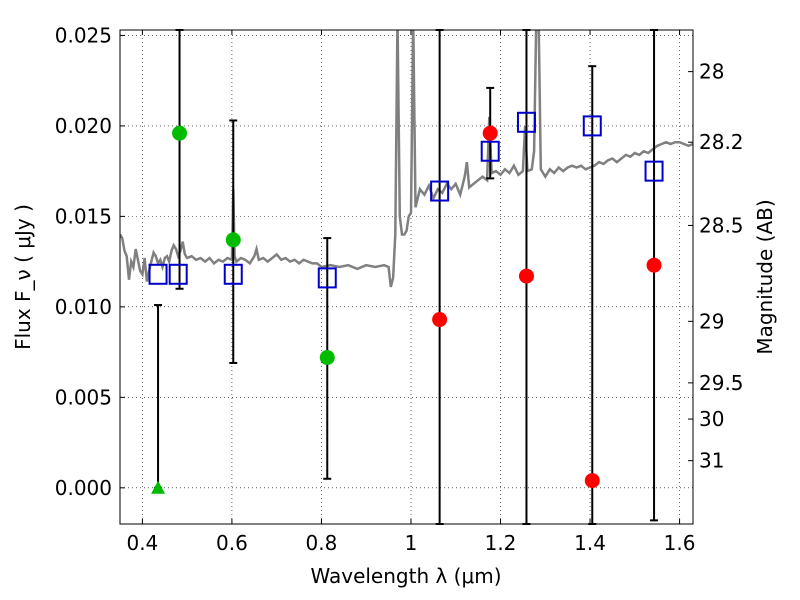  I want to click on y-tick-label: 0.015, so click(83, 216).